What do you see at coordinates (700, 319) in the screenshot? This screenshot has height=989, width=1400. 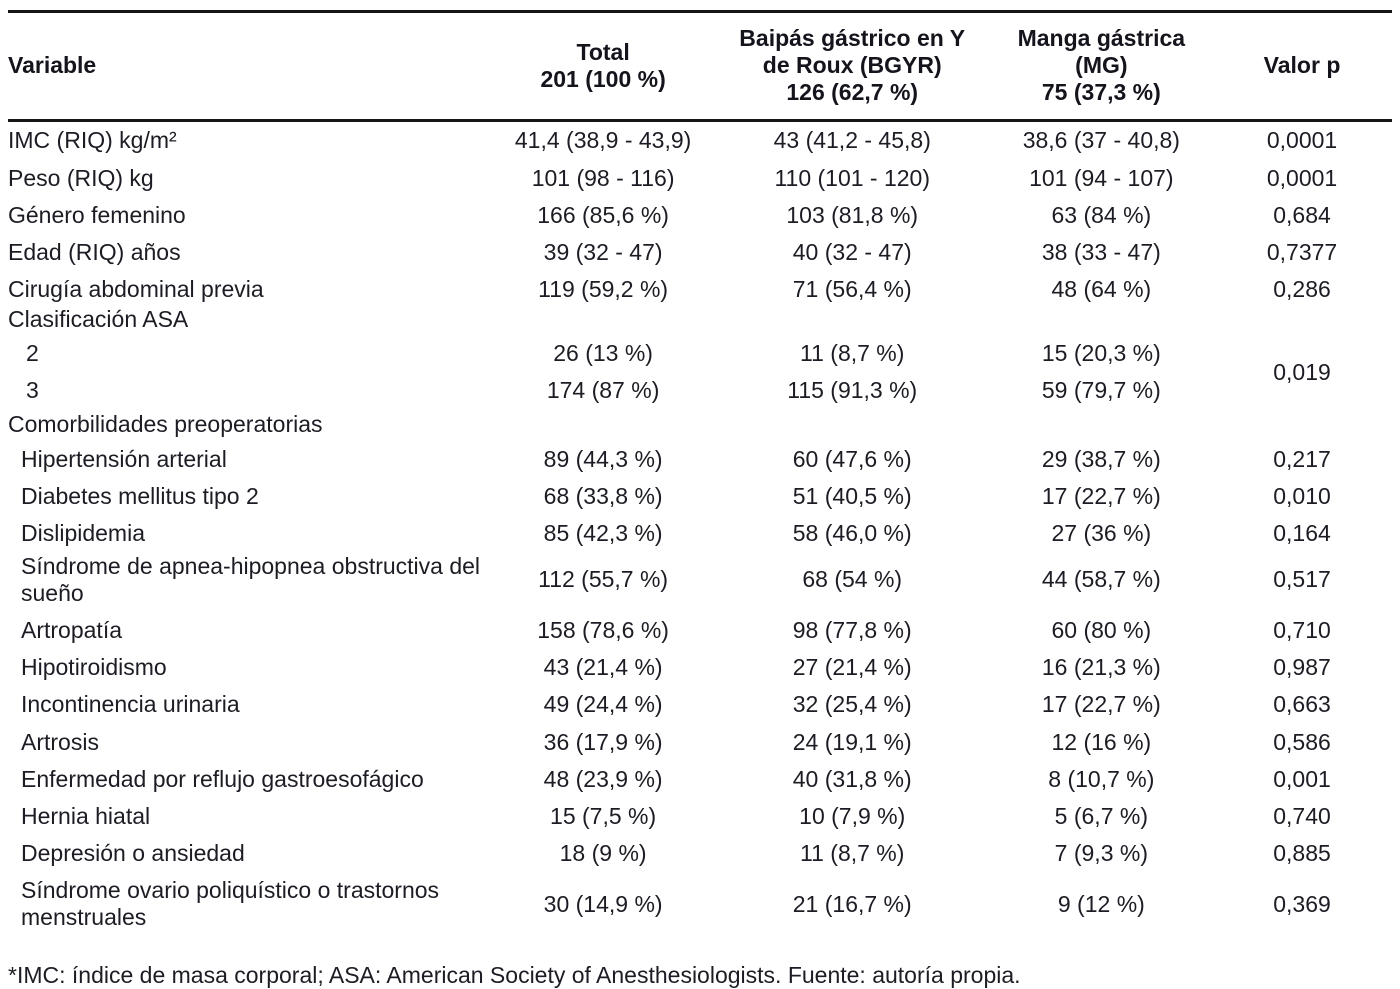 I see `section-row-clasificacion-asa: Clasificación ASA` at bounding box center [700, 319].